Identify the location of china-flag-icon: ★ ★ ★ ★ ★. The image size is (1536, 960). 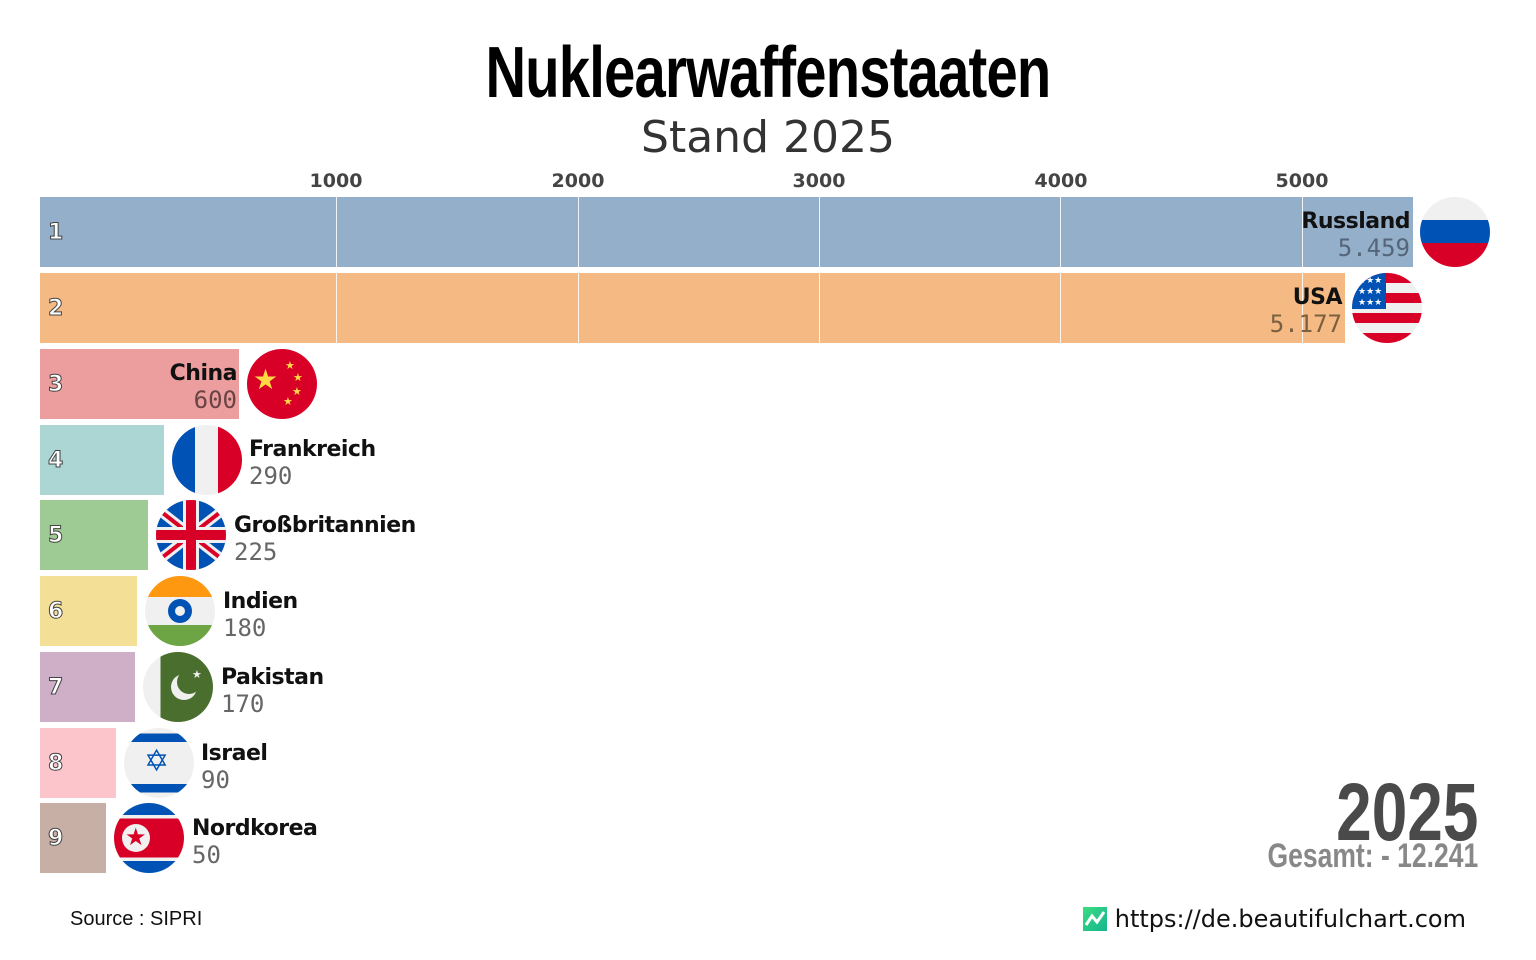
(282, 384).